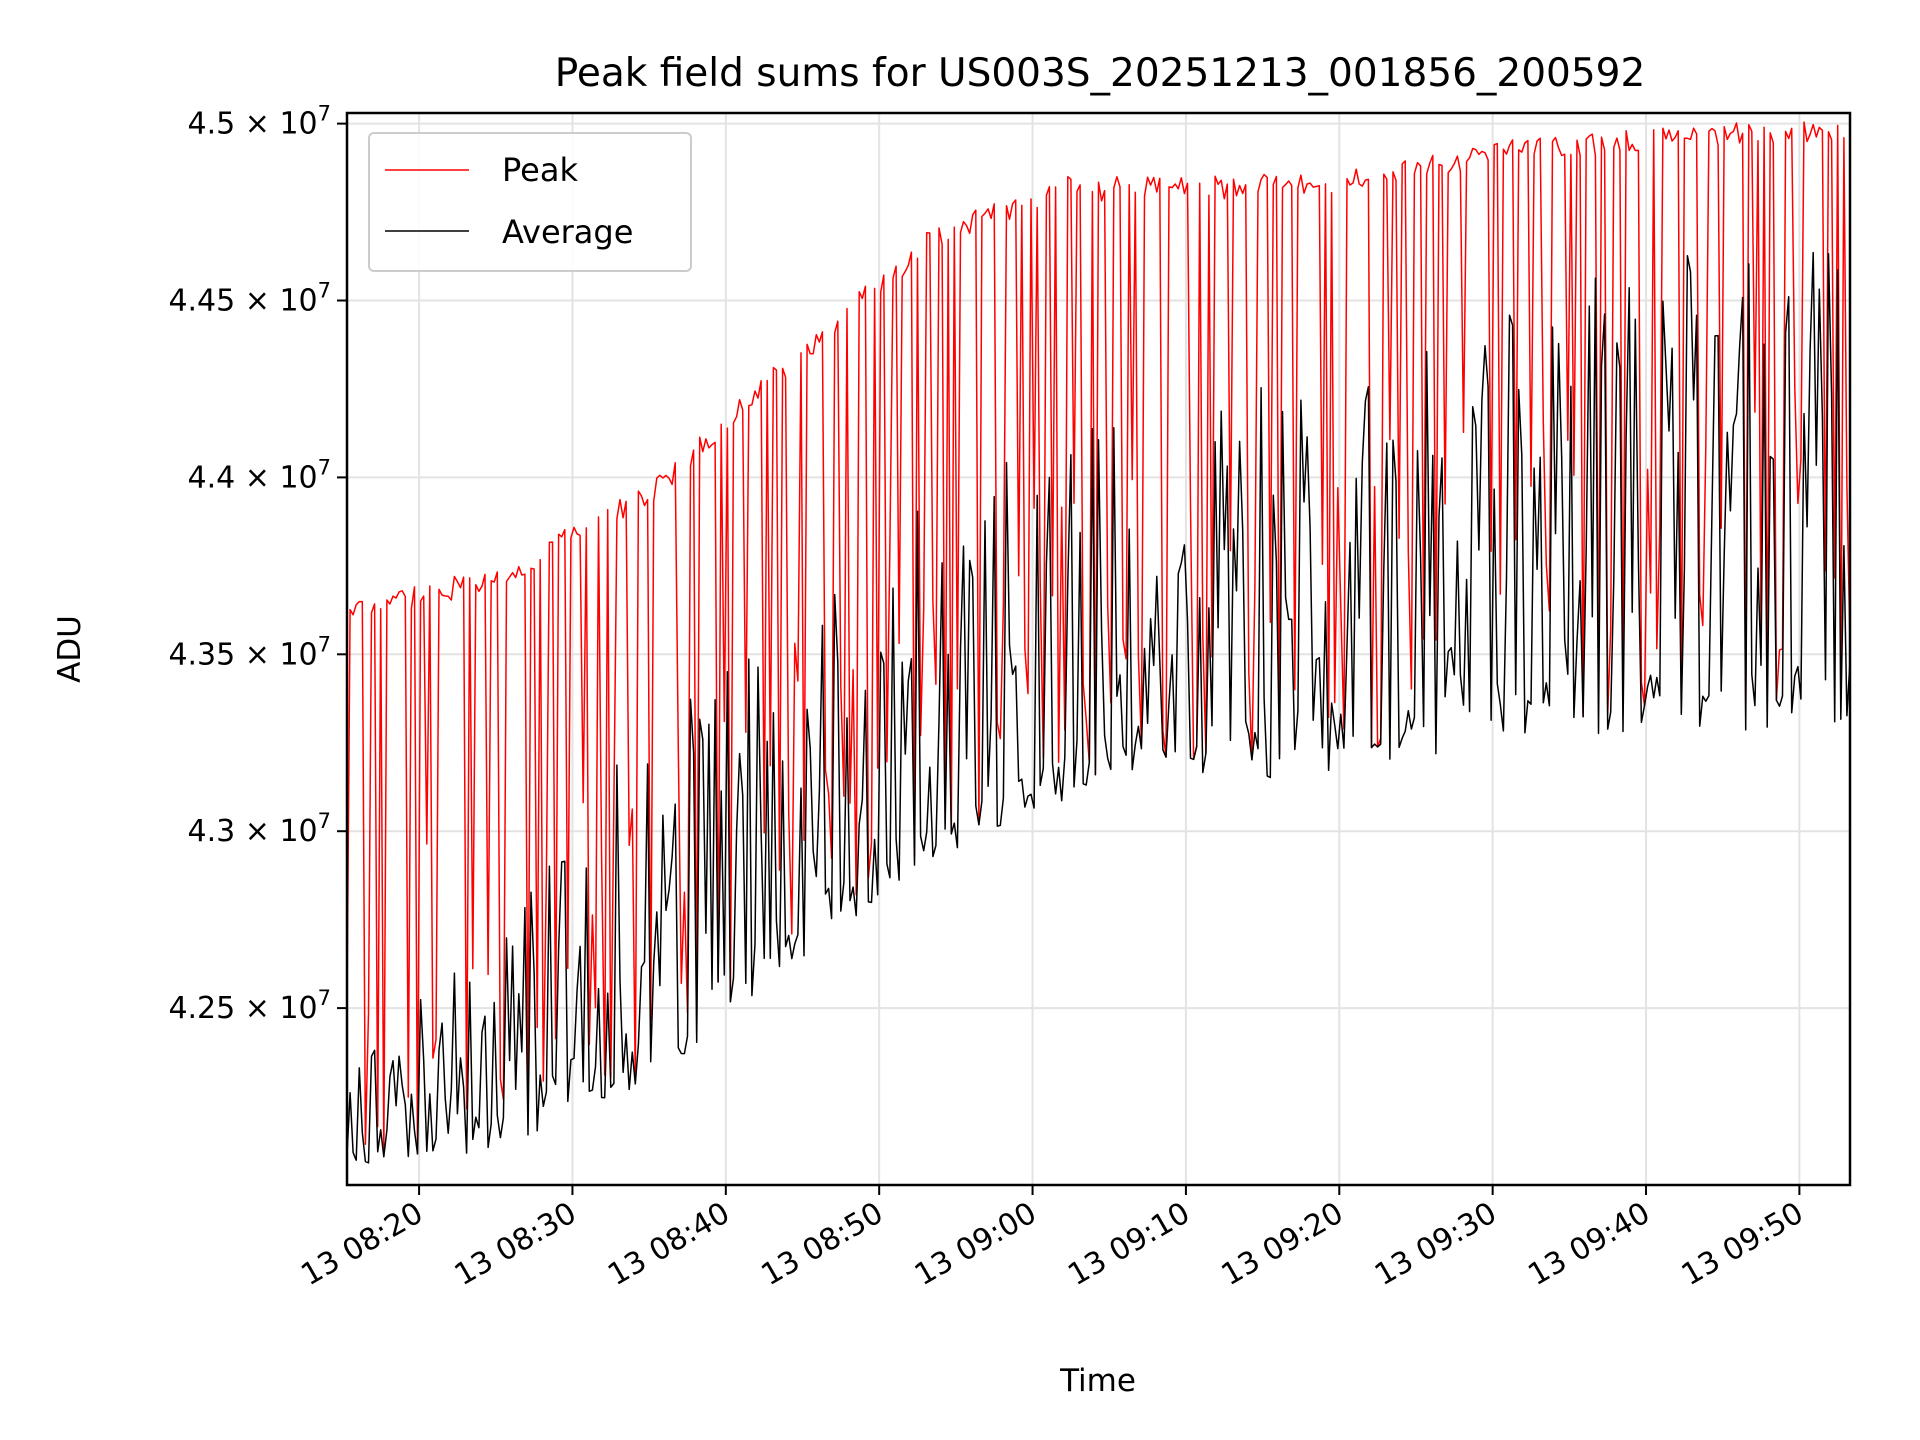 This screenshot has height=1440, width=1920. Describe the element at coordinates (249, 652) in the screenshot. I see `y-tick-label: 4.35 × 107` at that location.